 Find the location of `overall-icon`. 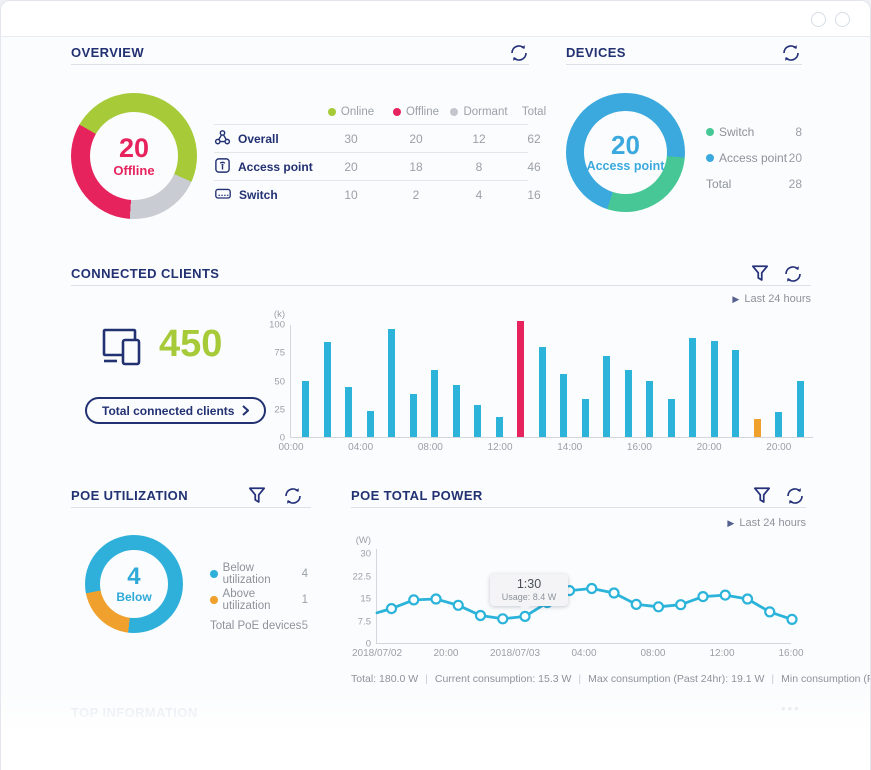

overall-icon is located at coordinates (222, 139).